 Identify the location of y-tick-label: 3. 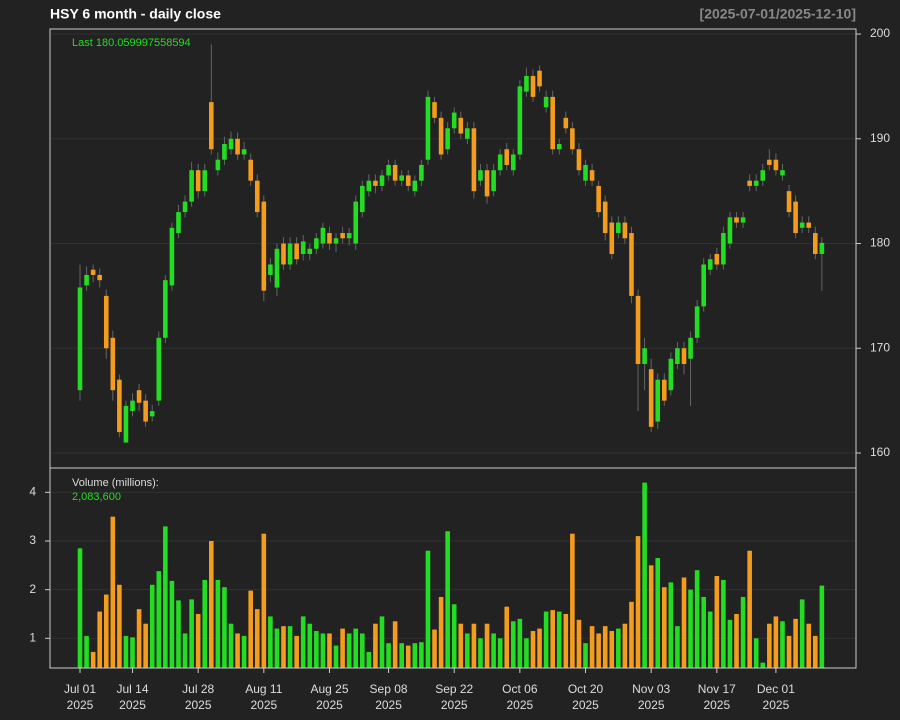
(32, 540).